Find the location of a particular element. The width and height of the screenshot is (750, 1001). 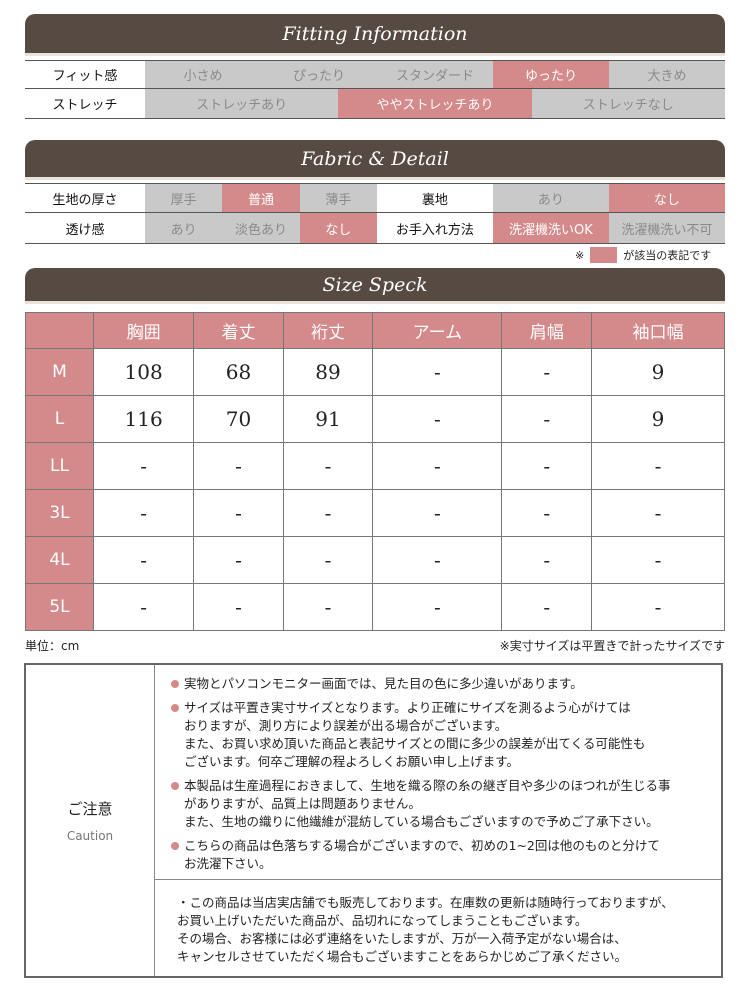

lining-option: なし is located at coordinates (666, 198).